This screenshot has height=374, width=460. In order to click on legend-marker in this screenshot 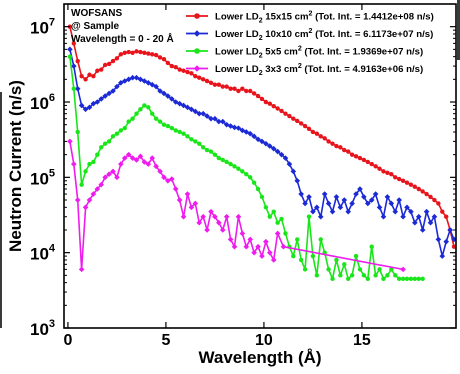, I will do `click(197, 16)`.